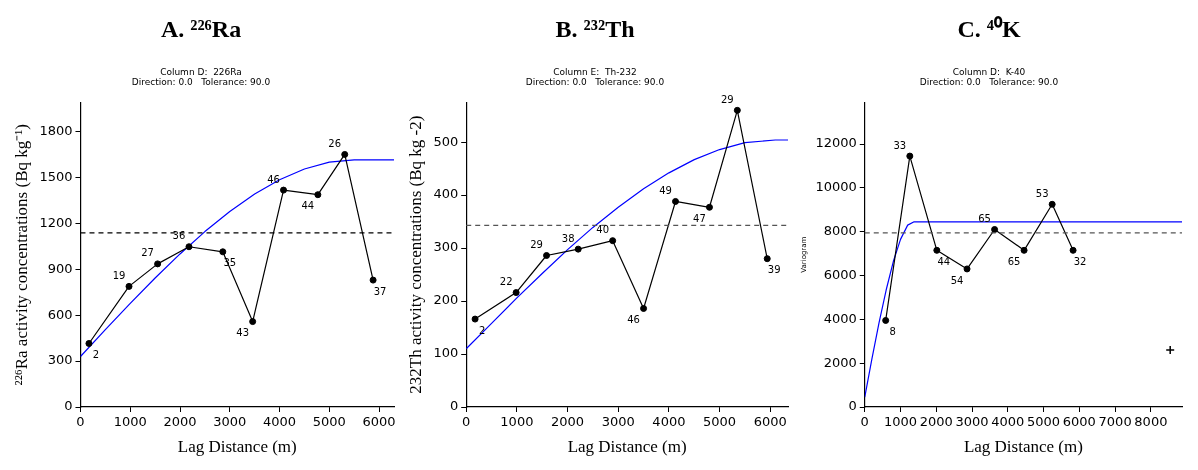 Image resolution: width=1198 pixels, height=470 pixels. I want to click on x-tick-label: 7000, so click(1115, 422).